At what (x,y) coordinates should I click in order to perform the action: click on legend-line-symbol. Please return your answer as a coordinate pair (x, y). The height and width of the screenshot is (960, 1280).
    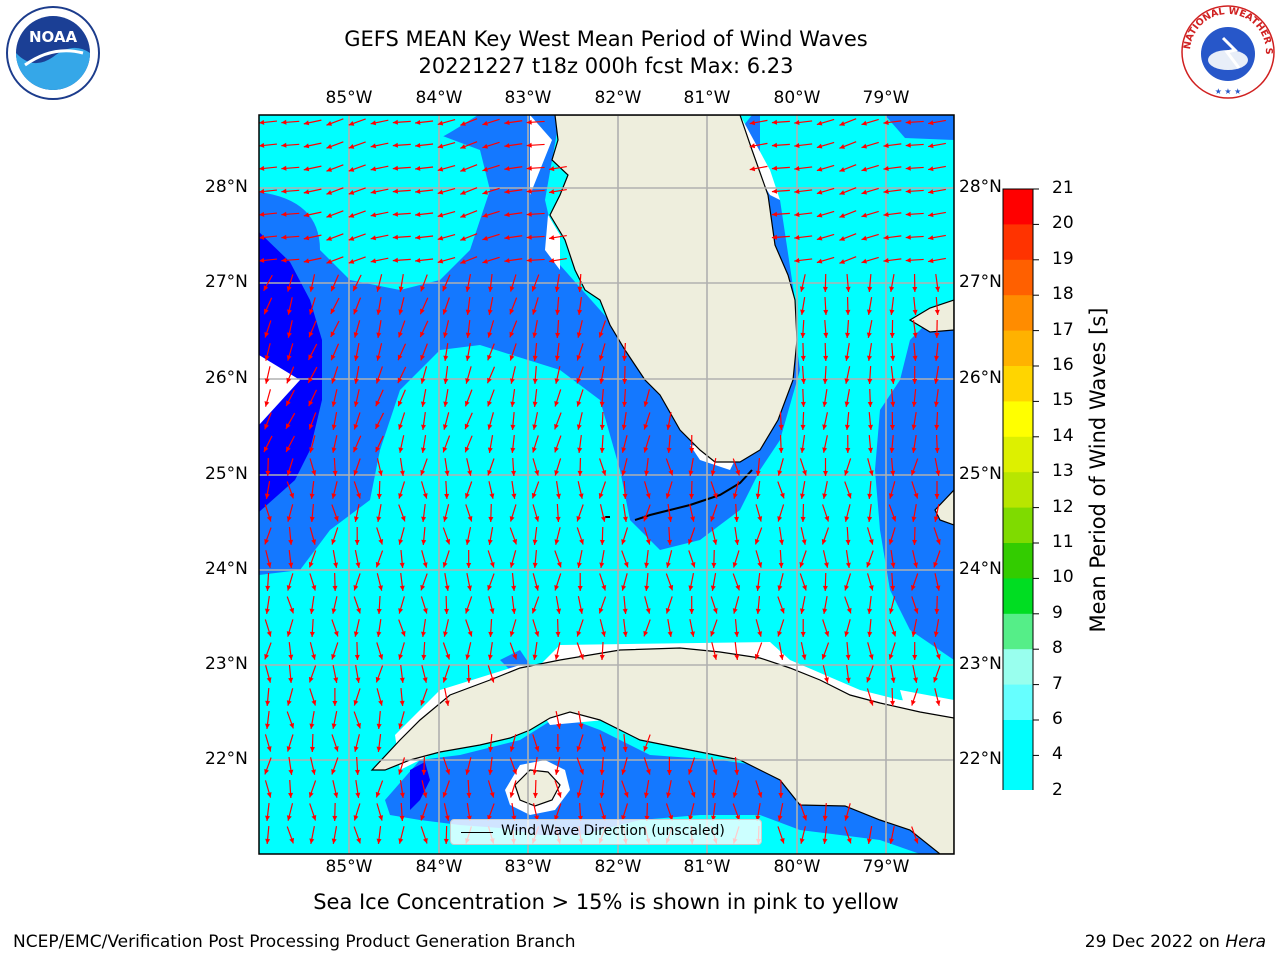
    Looking at the image, I should click on (477, 832).